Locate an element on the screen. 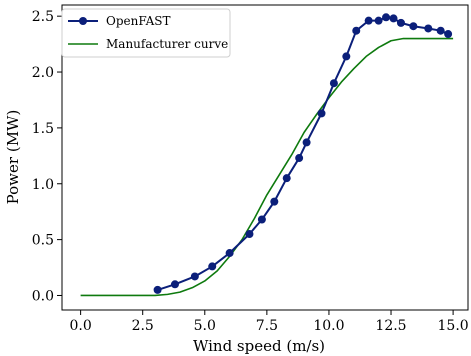 The height and width of the screenshot is (356, 471). legend-label-manufacturer: Manufacturer curve is located at coordinates (167, 44).